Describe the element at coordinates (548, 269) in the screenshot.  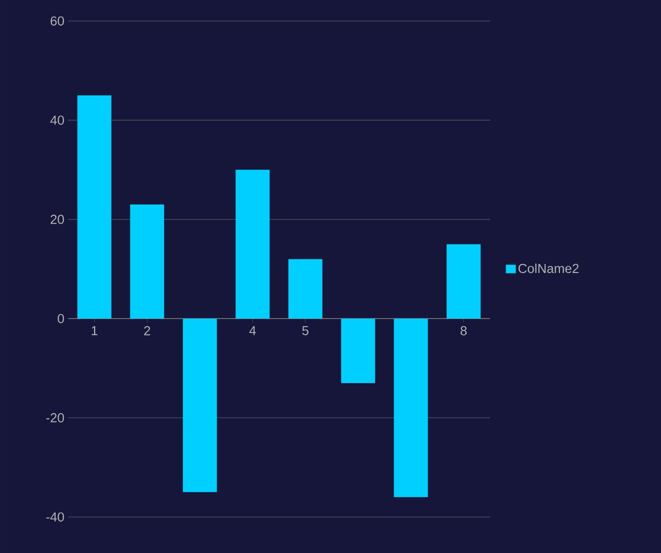
I see `legend-label: ColName2` at that location.